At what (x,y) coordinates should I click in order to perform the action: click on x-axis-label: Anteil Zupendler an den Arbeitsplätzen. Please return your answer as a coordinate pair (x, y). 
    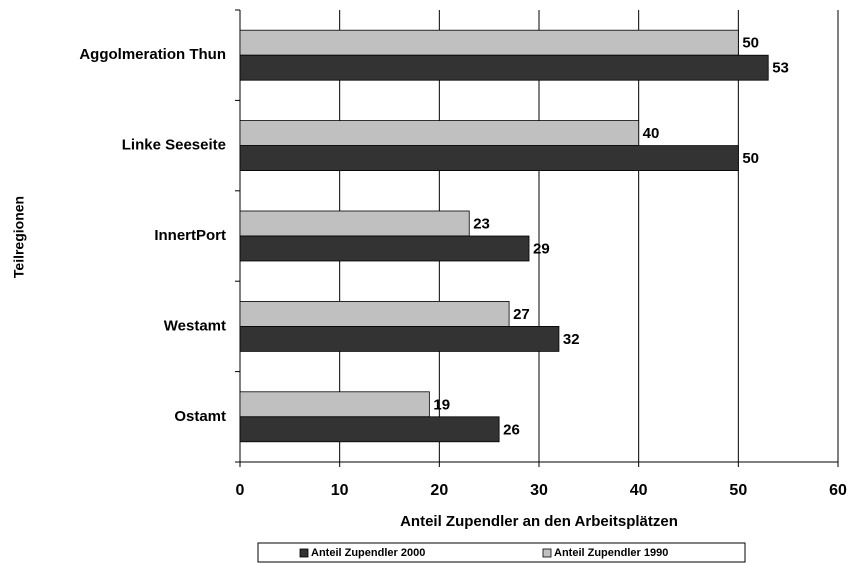
    Looking at the image, I should click on (539, 521).